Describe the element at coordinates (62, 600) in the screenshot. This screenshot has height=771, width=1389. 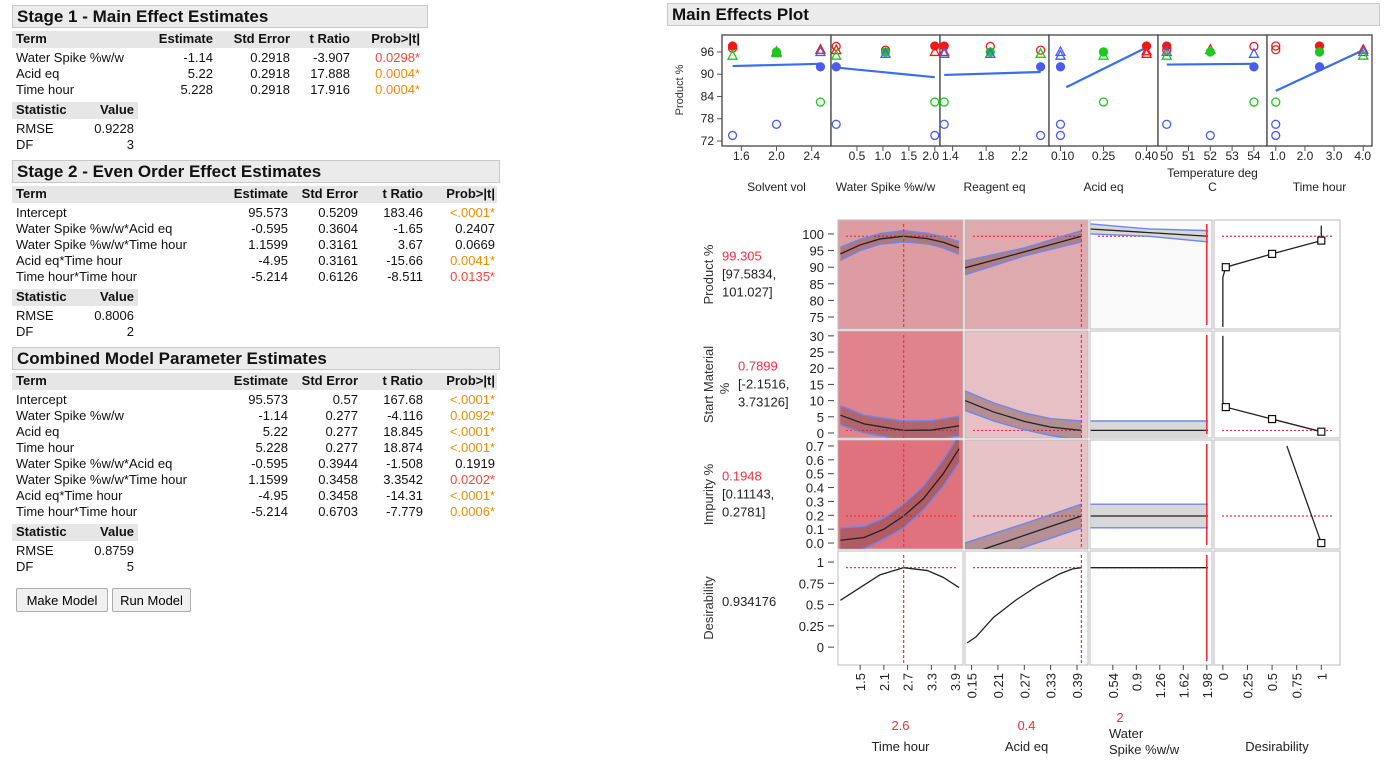
I see `make-model-button: Make Model` at that location.